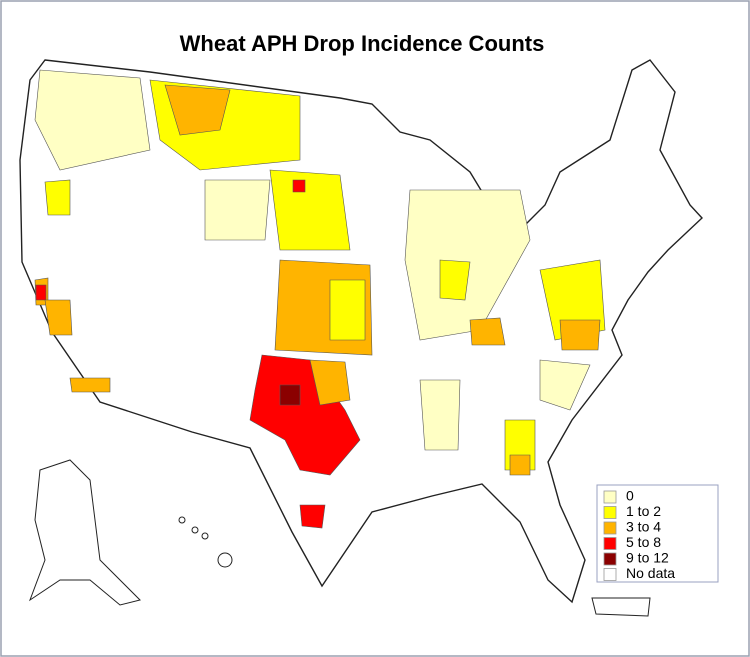  I want to click on legend-label: 9 to 12, so click(647, 558).